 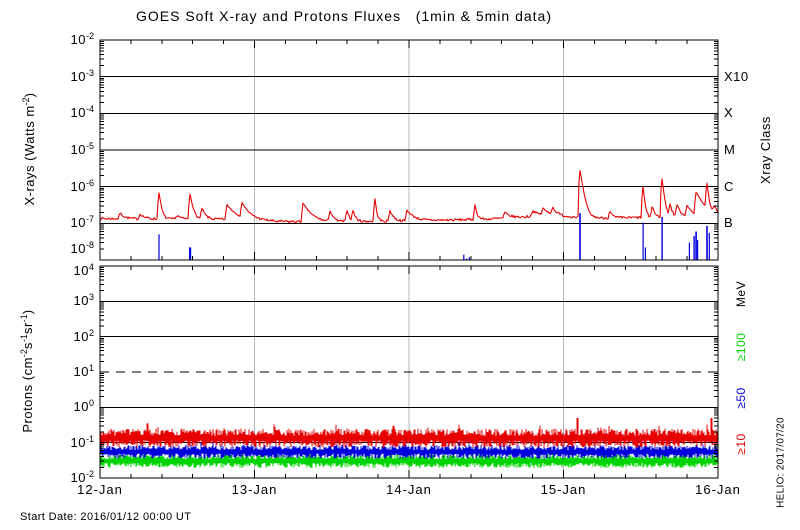 I want to click on xray-ytick-label: 10⁻⁷, so click(x=82, y=222).